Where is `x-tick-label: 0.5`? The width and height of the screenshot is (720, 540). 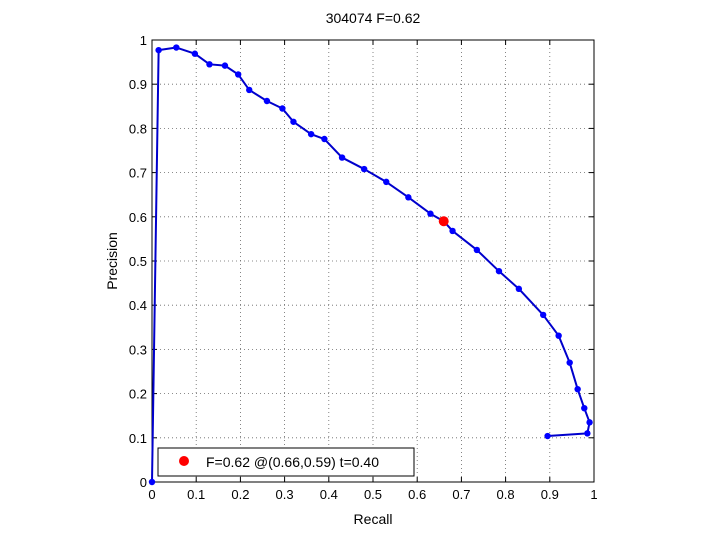
x-tick-label: 0.5 is located at coordinates (373, 494).